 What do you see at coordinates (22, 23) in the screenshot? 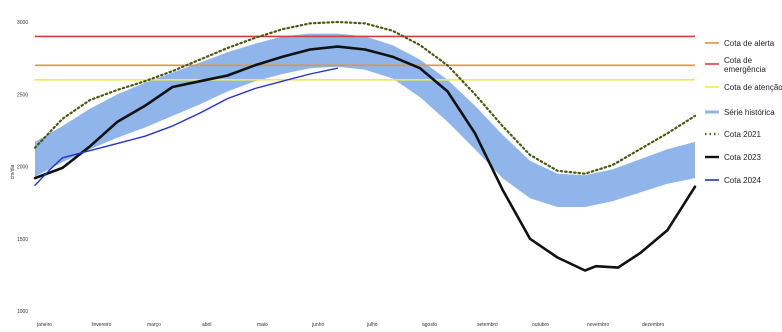
I see `y-tick-label: 3000` at bounding box center [22, 23].